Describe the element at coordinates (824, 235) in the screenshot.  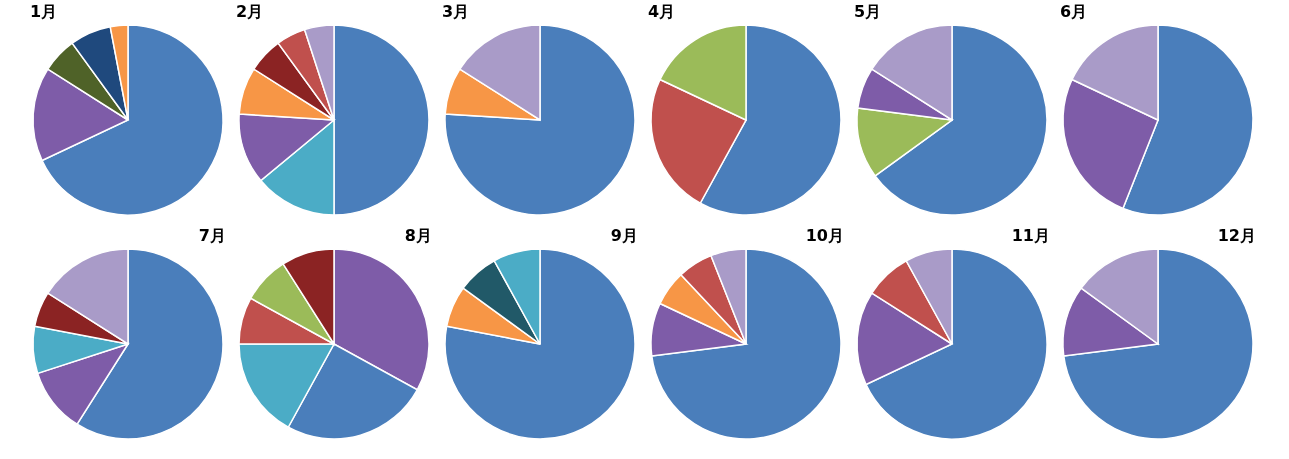
I see `chart-title: 10月` at that location.